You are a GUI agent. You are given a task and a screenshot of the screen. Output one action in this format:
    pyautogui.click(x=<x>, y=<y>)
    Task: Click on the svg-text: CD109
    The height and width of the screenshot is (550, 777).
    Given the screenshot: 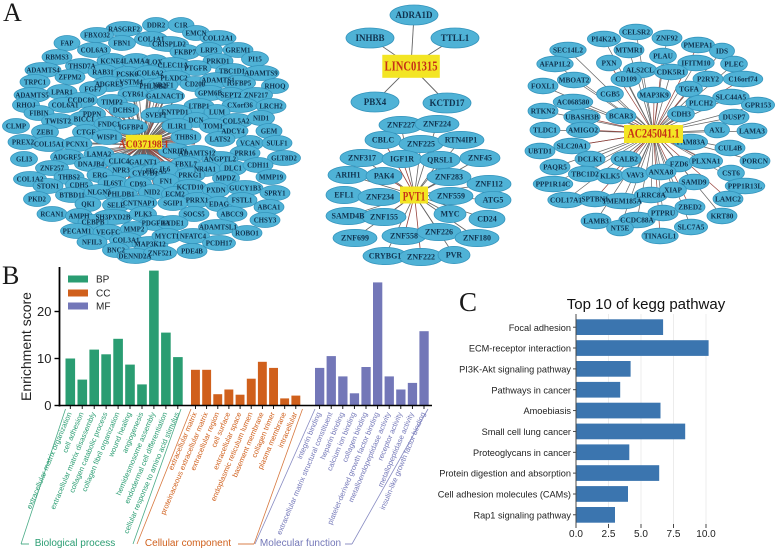 What is the action you would take?
    pyautogui.click(x=626, y=79)
    